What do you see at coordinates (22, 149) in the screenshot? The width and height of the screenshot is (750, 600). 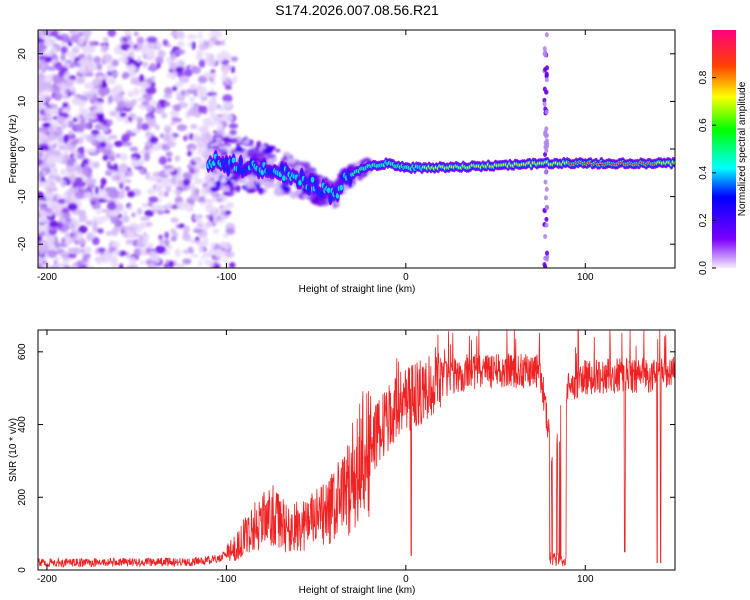 I see `top-y-tick-label: 0` at bounding box center [22, 149].